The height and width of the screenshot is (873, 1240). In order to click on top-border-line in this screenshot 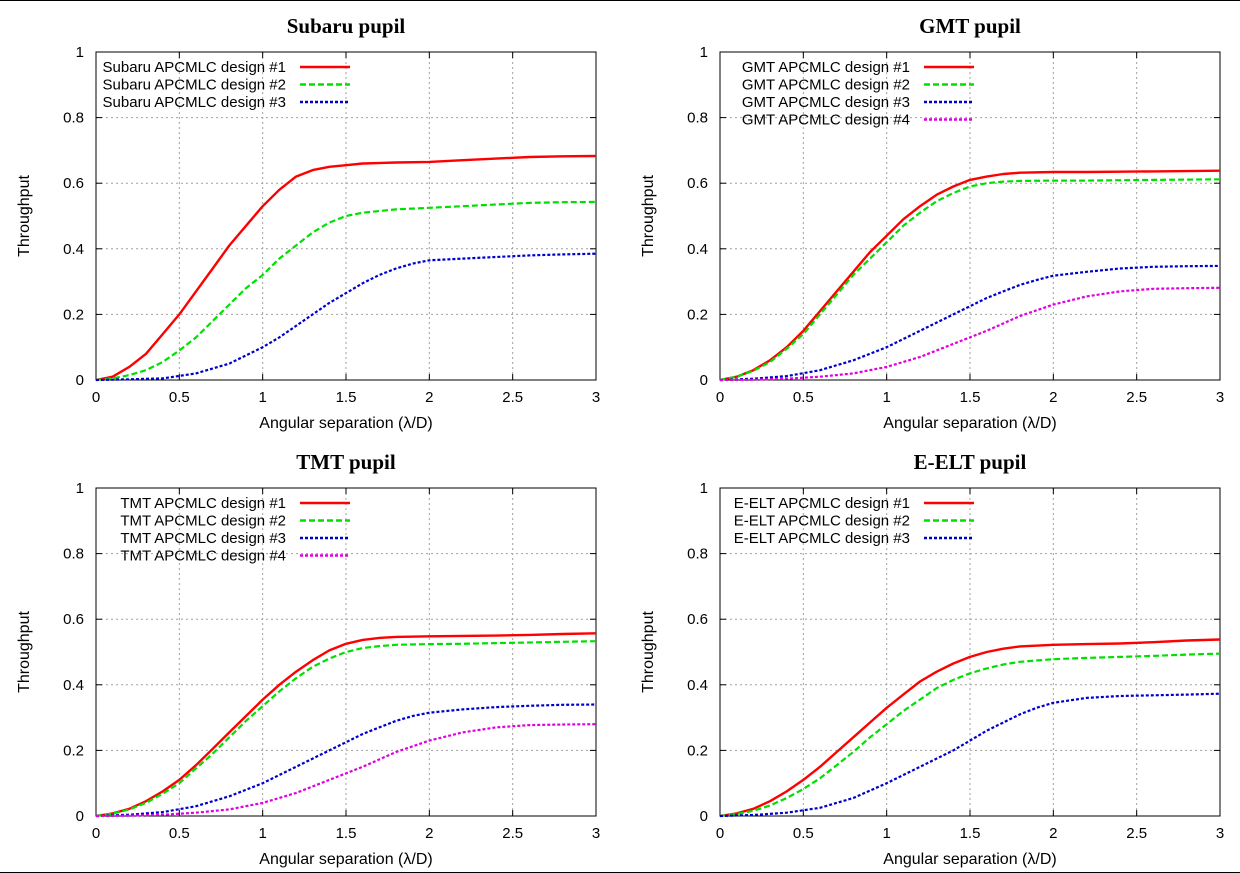, I will do `click(620, 0)`.